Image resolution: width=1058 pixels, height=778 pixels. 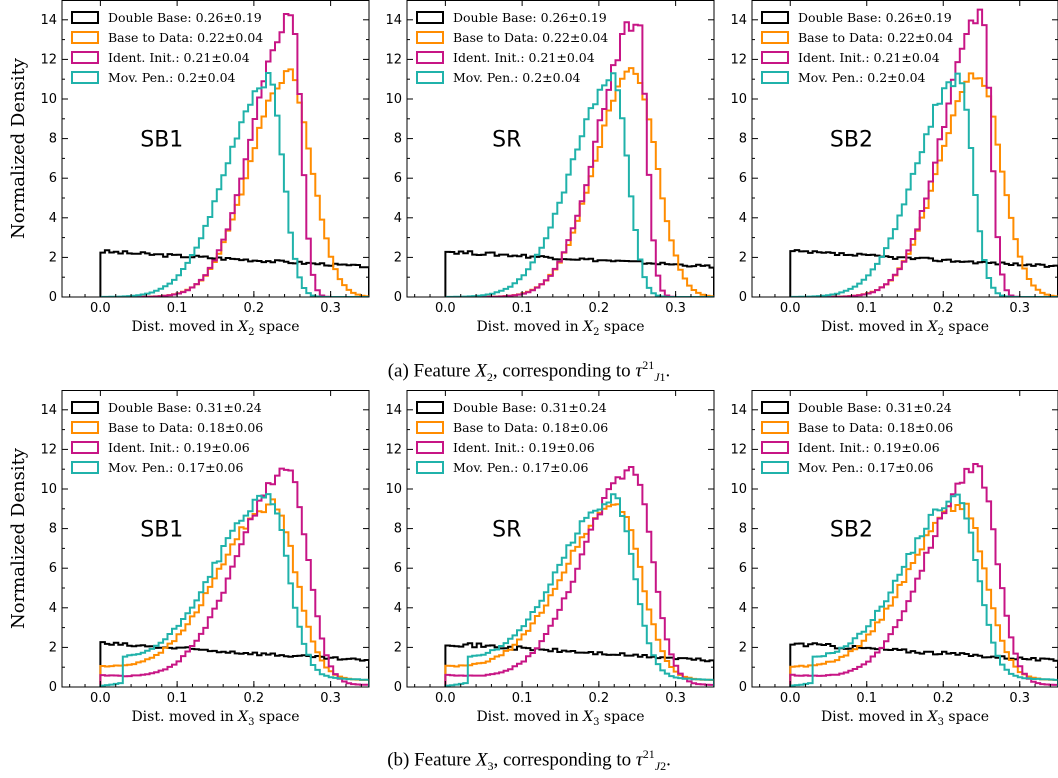 I want to click on legend-entry: Double Base: 0.31±0.24, so click(x=875, y=407).